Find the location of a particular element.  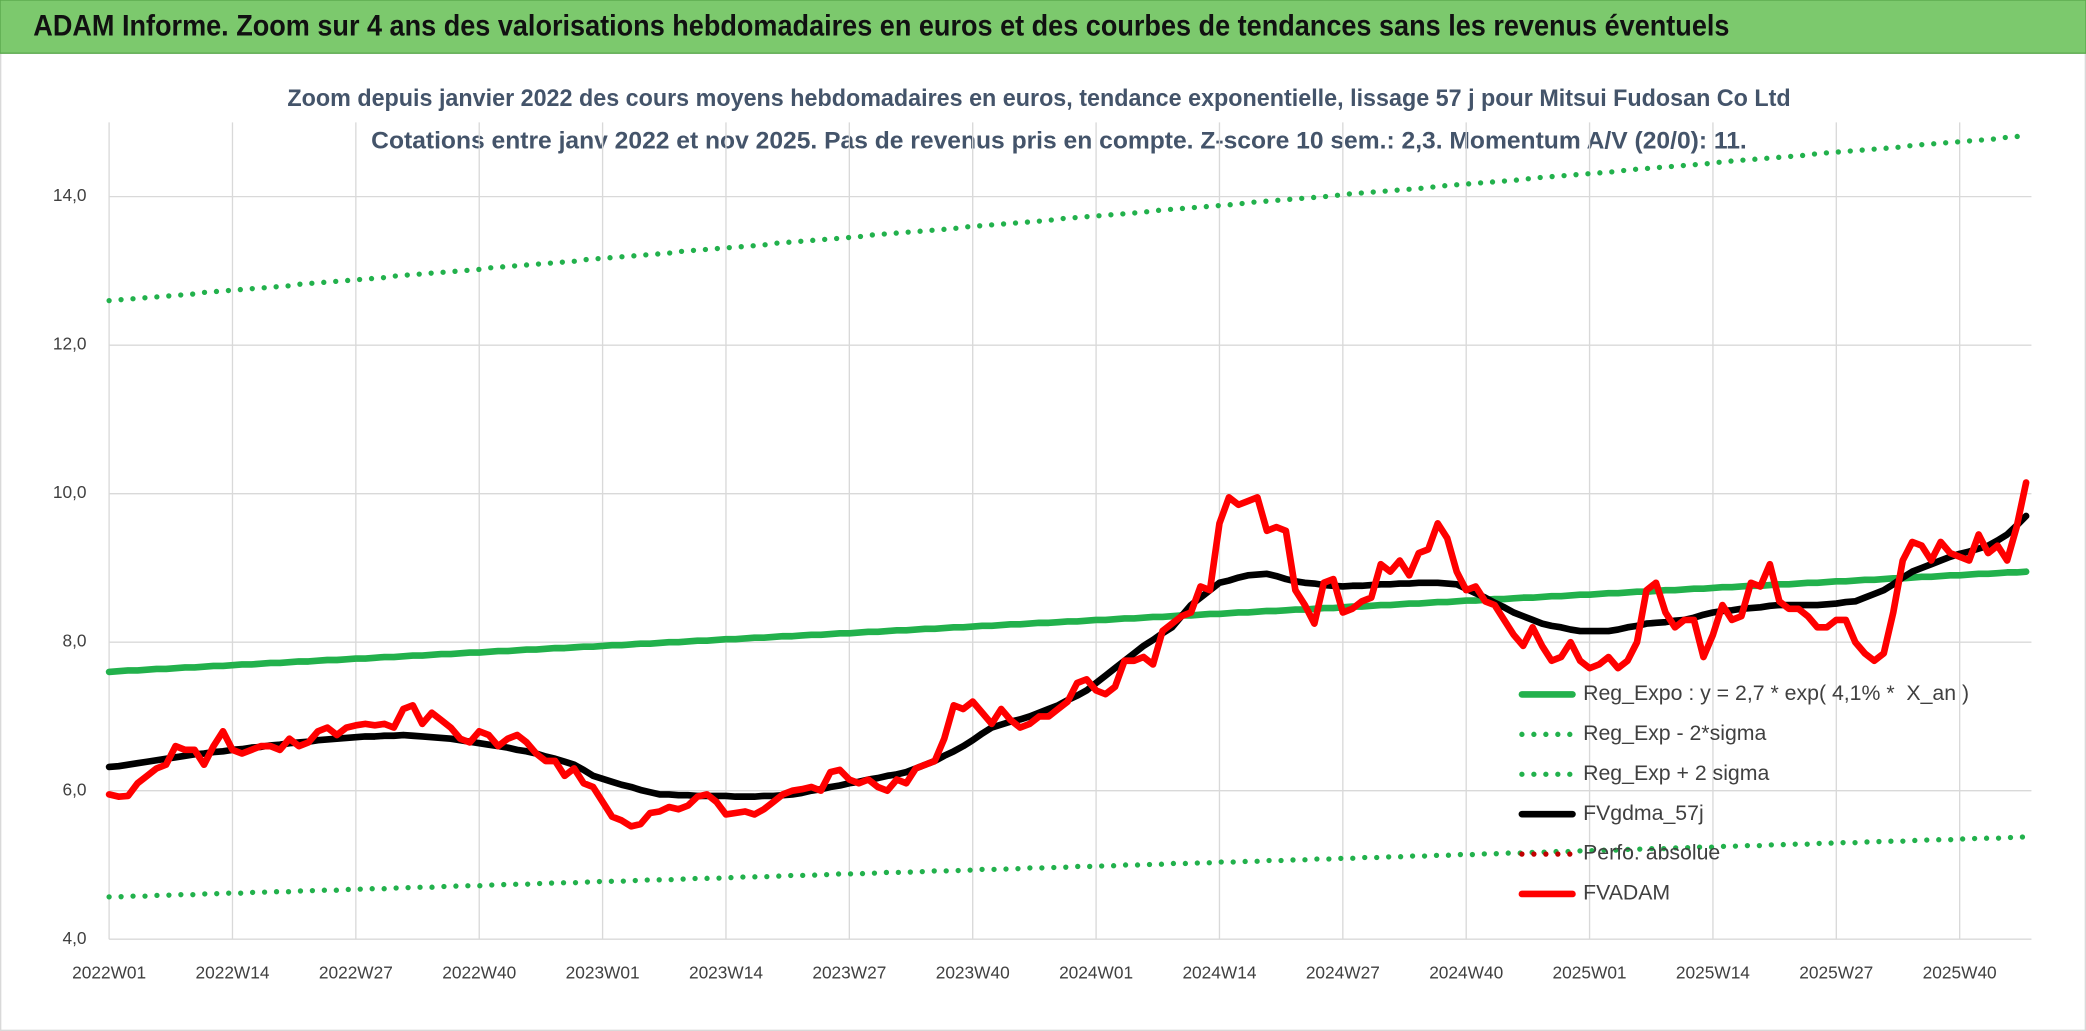

x-tick-label: 2025W40 is located at coordinates (1960, 972).